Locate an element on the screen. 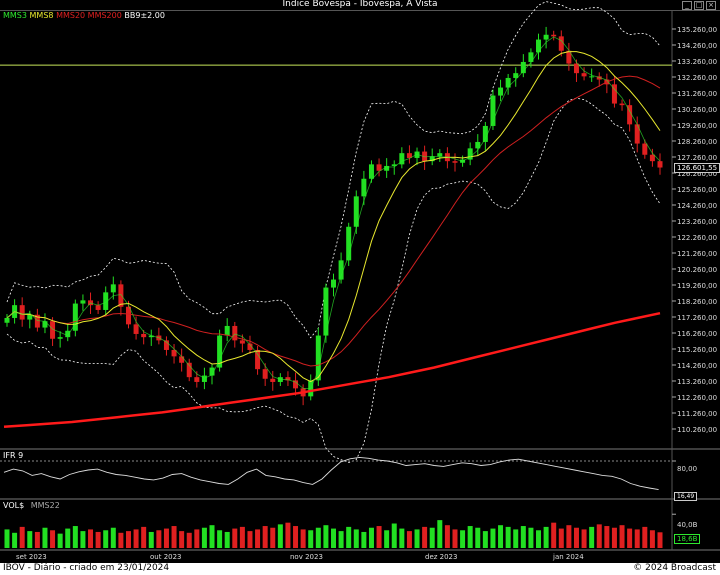 The width and height of the screenshot is (720, 575). vol-last-value: 18,6B is located at coordinates (687, 539).